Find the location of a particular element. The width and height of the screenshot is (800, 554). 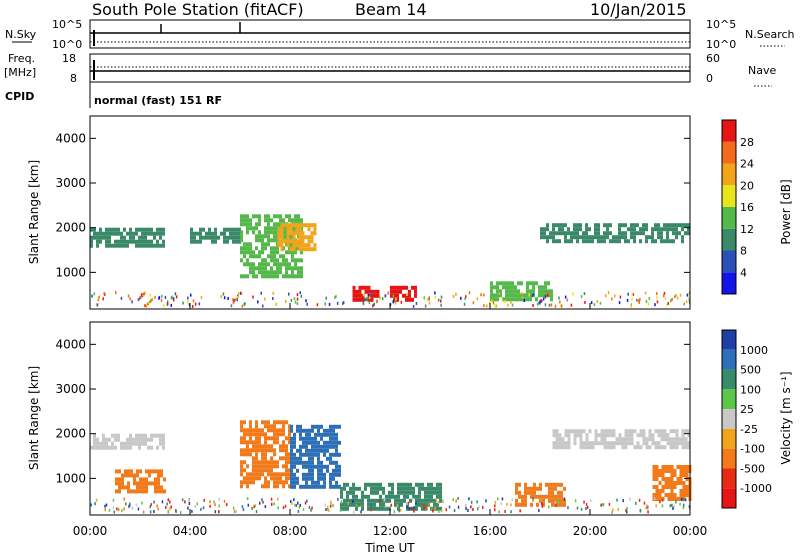

velocity-colorbar-frame is located at coordinates (729, 419).